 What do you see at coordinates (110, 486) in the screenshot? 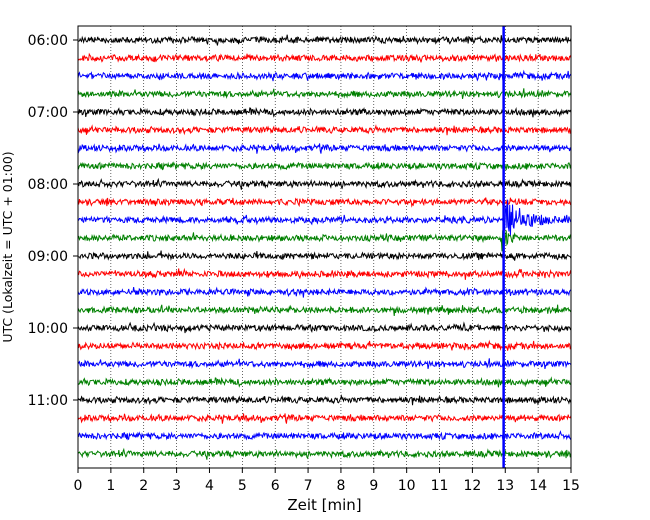
I see `x-tick-label: 1` at bounding box center [110, 486].